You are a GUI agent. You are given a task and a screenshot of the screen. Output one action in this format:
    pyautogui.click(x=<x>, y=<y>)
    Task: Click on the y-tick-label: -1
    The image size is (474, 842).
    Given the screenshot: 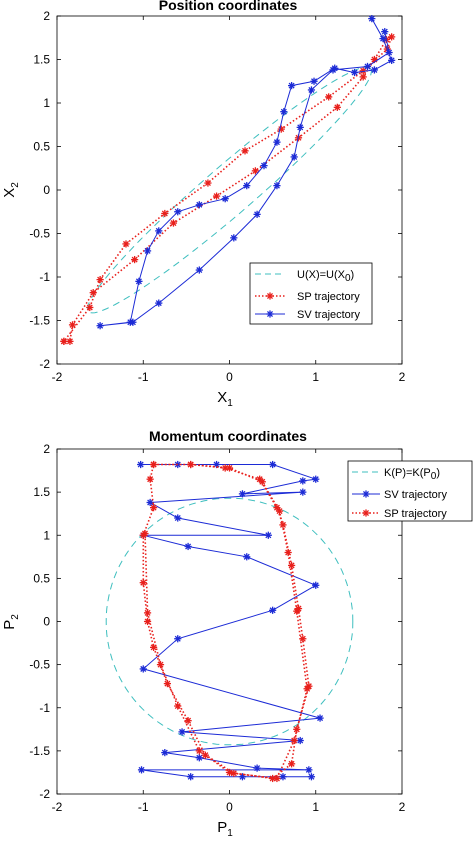 What is the action you would take?
    pyautogui.click(x=44, y=708)
    